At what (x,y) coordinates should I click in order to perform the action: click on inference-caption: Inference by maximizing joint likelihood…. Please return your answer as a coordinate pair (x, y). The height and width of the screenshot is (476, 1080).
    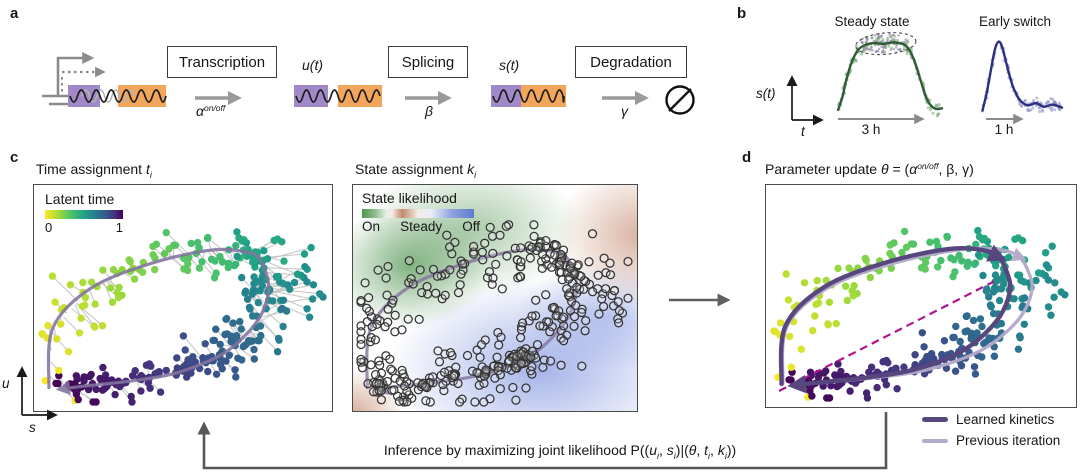
    Looking at the image, I should click on (560, 451).